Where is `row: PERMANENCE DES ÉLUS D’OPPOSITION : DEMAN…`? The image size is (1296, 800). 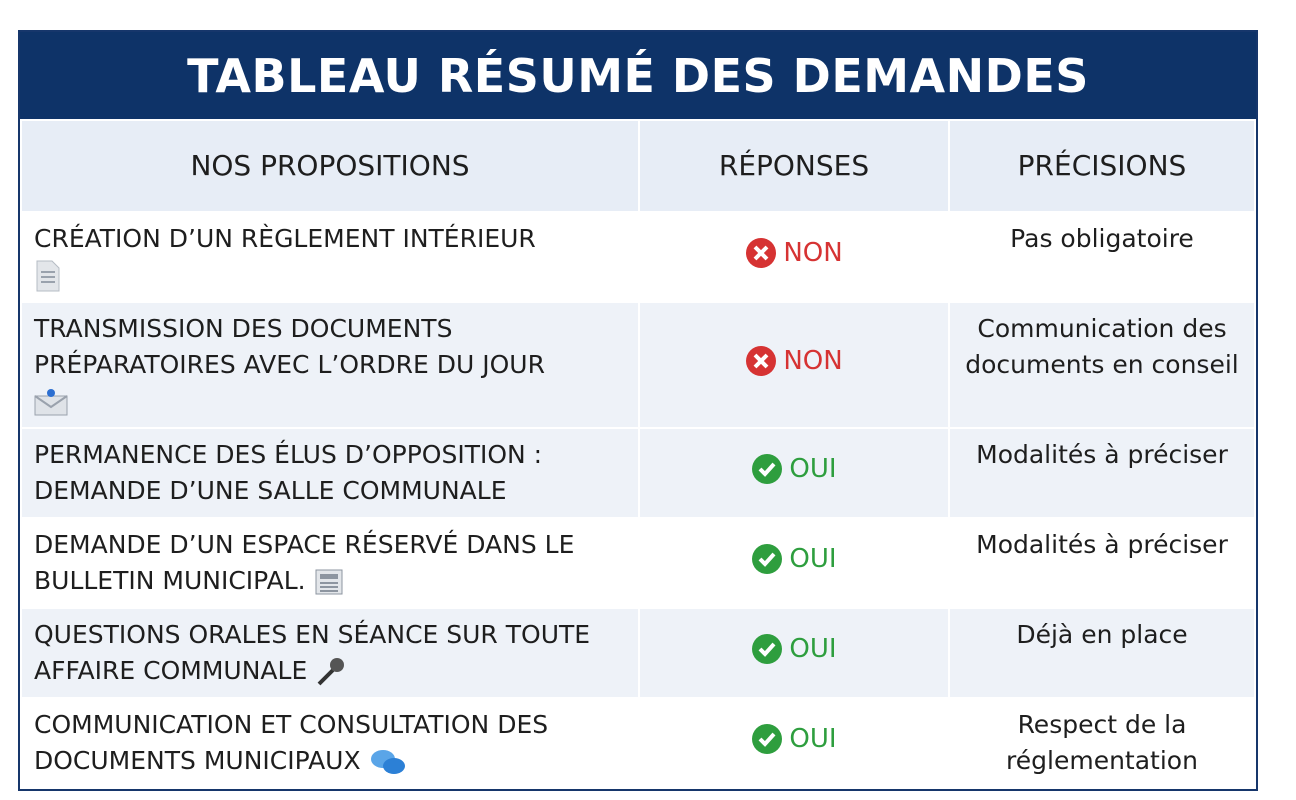 row: PERMANENCE DES ÉLUS D’OPPOSITION : DEMAN… is located at coordinates (638, 473).